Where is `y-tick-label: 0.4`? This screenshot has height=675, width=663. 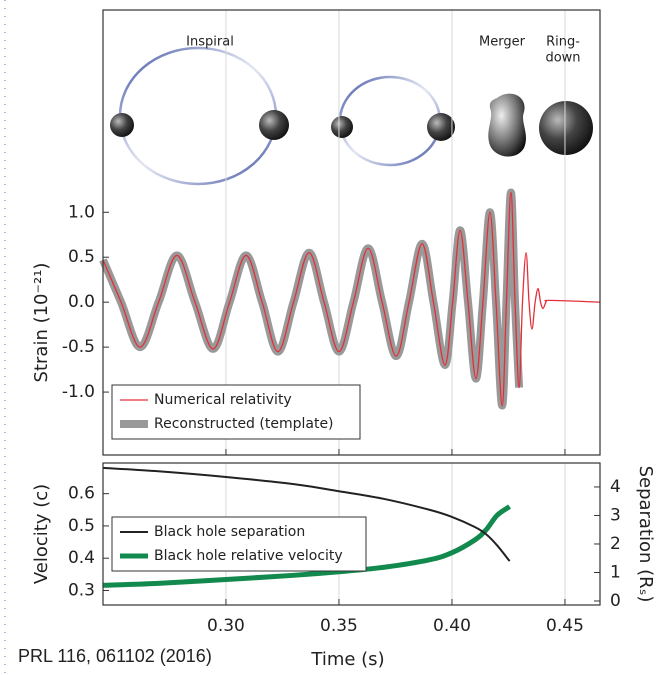 y-tick-label: 0.4 is located at coordinates (81, 558).